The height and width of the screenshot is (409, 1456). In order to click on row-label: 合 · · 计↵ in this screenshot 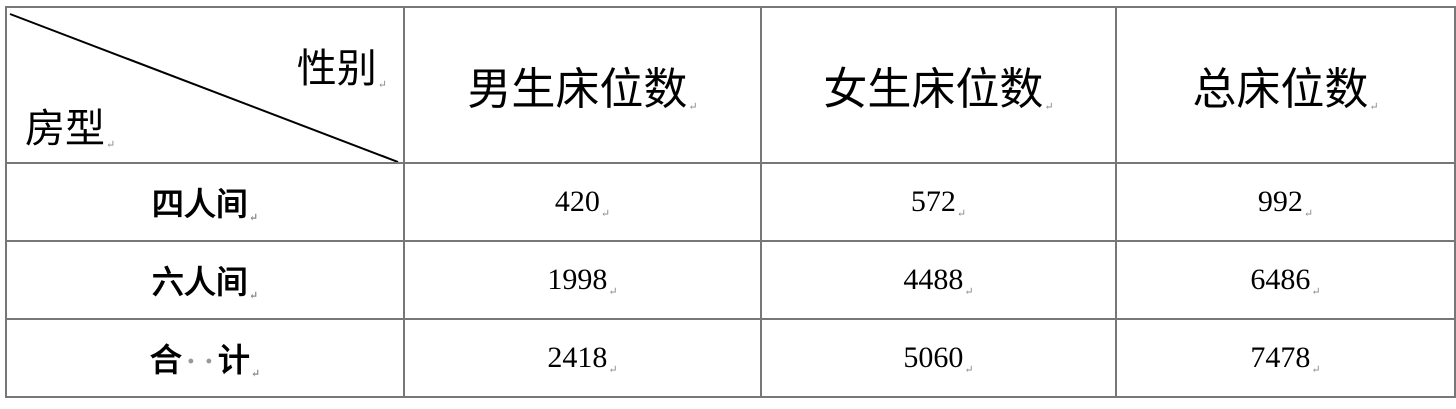, I will do `click(205, 358)`.